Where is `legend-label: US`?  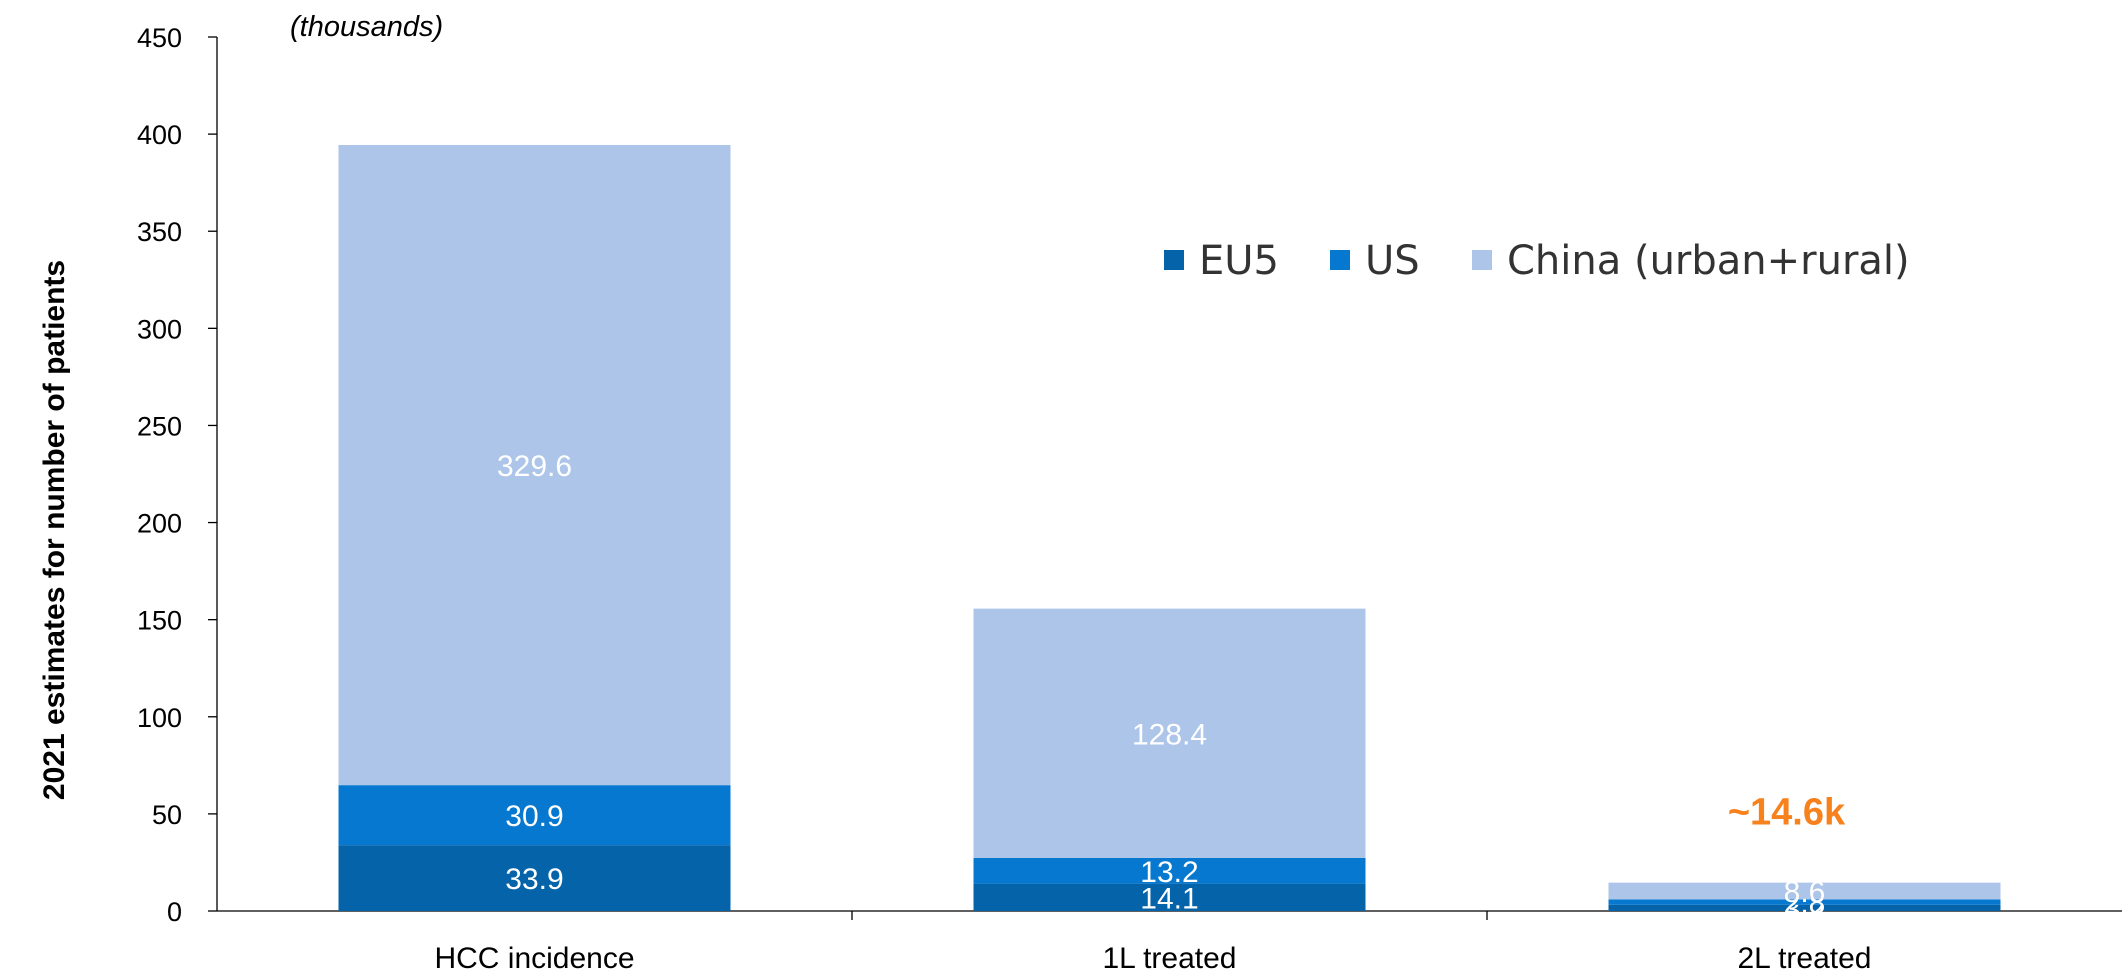
legend-label: US is located at coordinates (1392, 261).